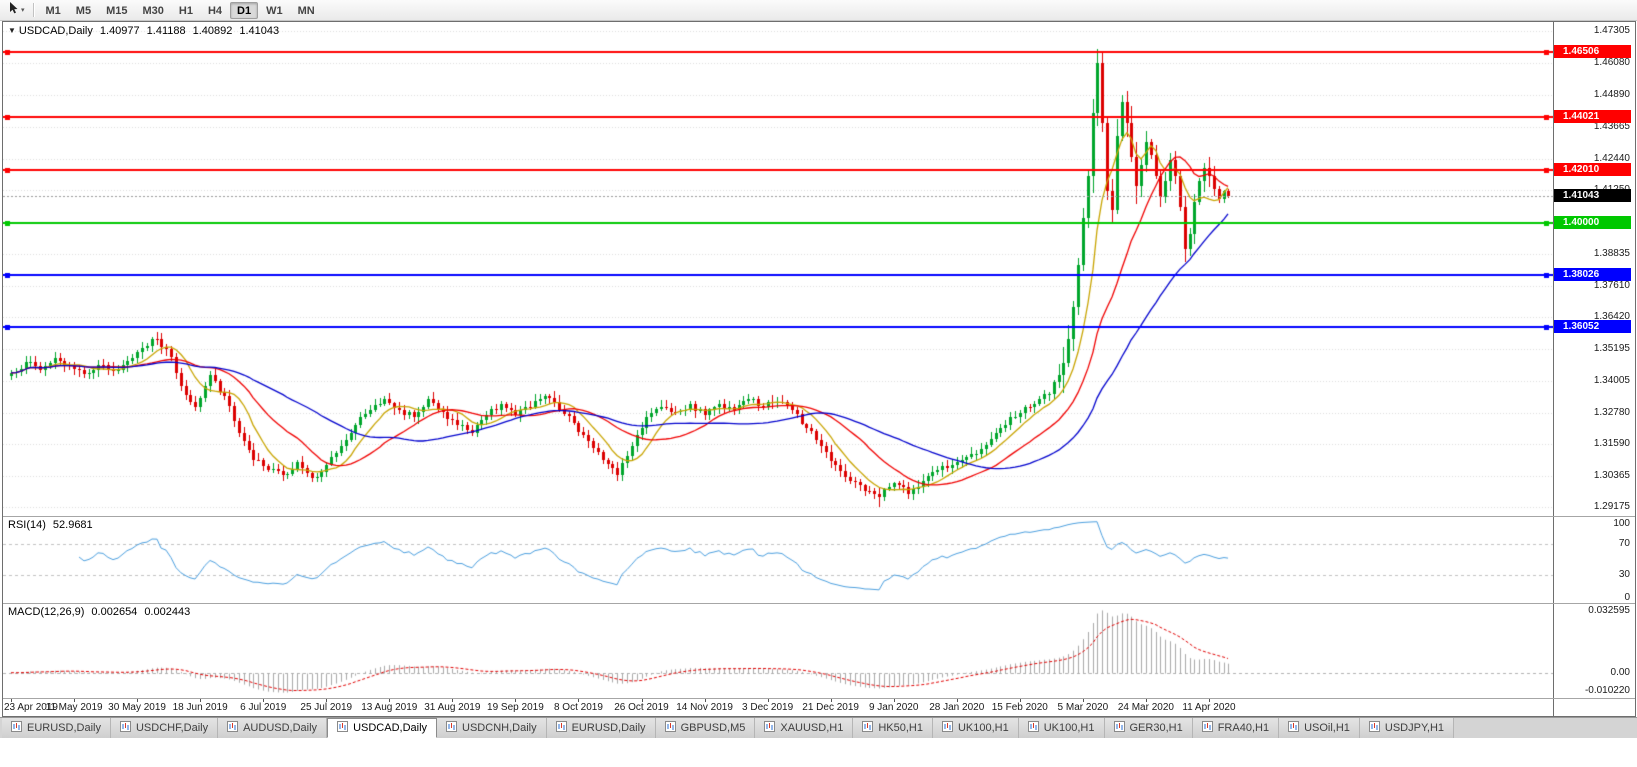 Image resolution: width=1637 pixels, height=767 pixels. I want to click on chart-tab-usdjpy-h1: USDJPY,H1, so click(1407, 728).